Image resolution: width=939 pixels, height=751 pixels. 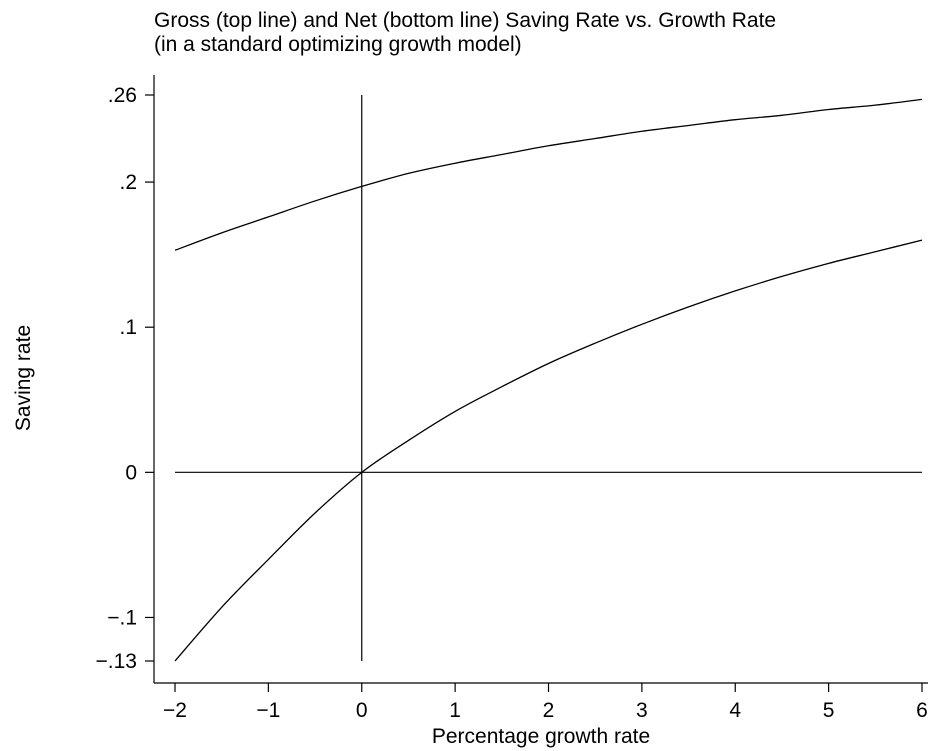 I want to click on x-tick-label: 3, so click(x=642, y=710).